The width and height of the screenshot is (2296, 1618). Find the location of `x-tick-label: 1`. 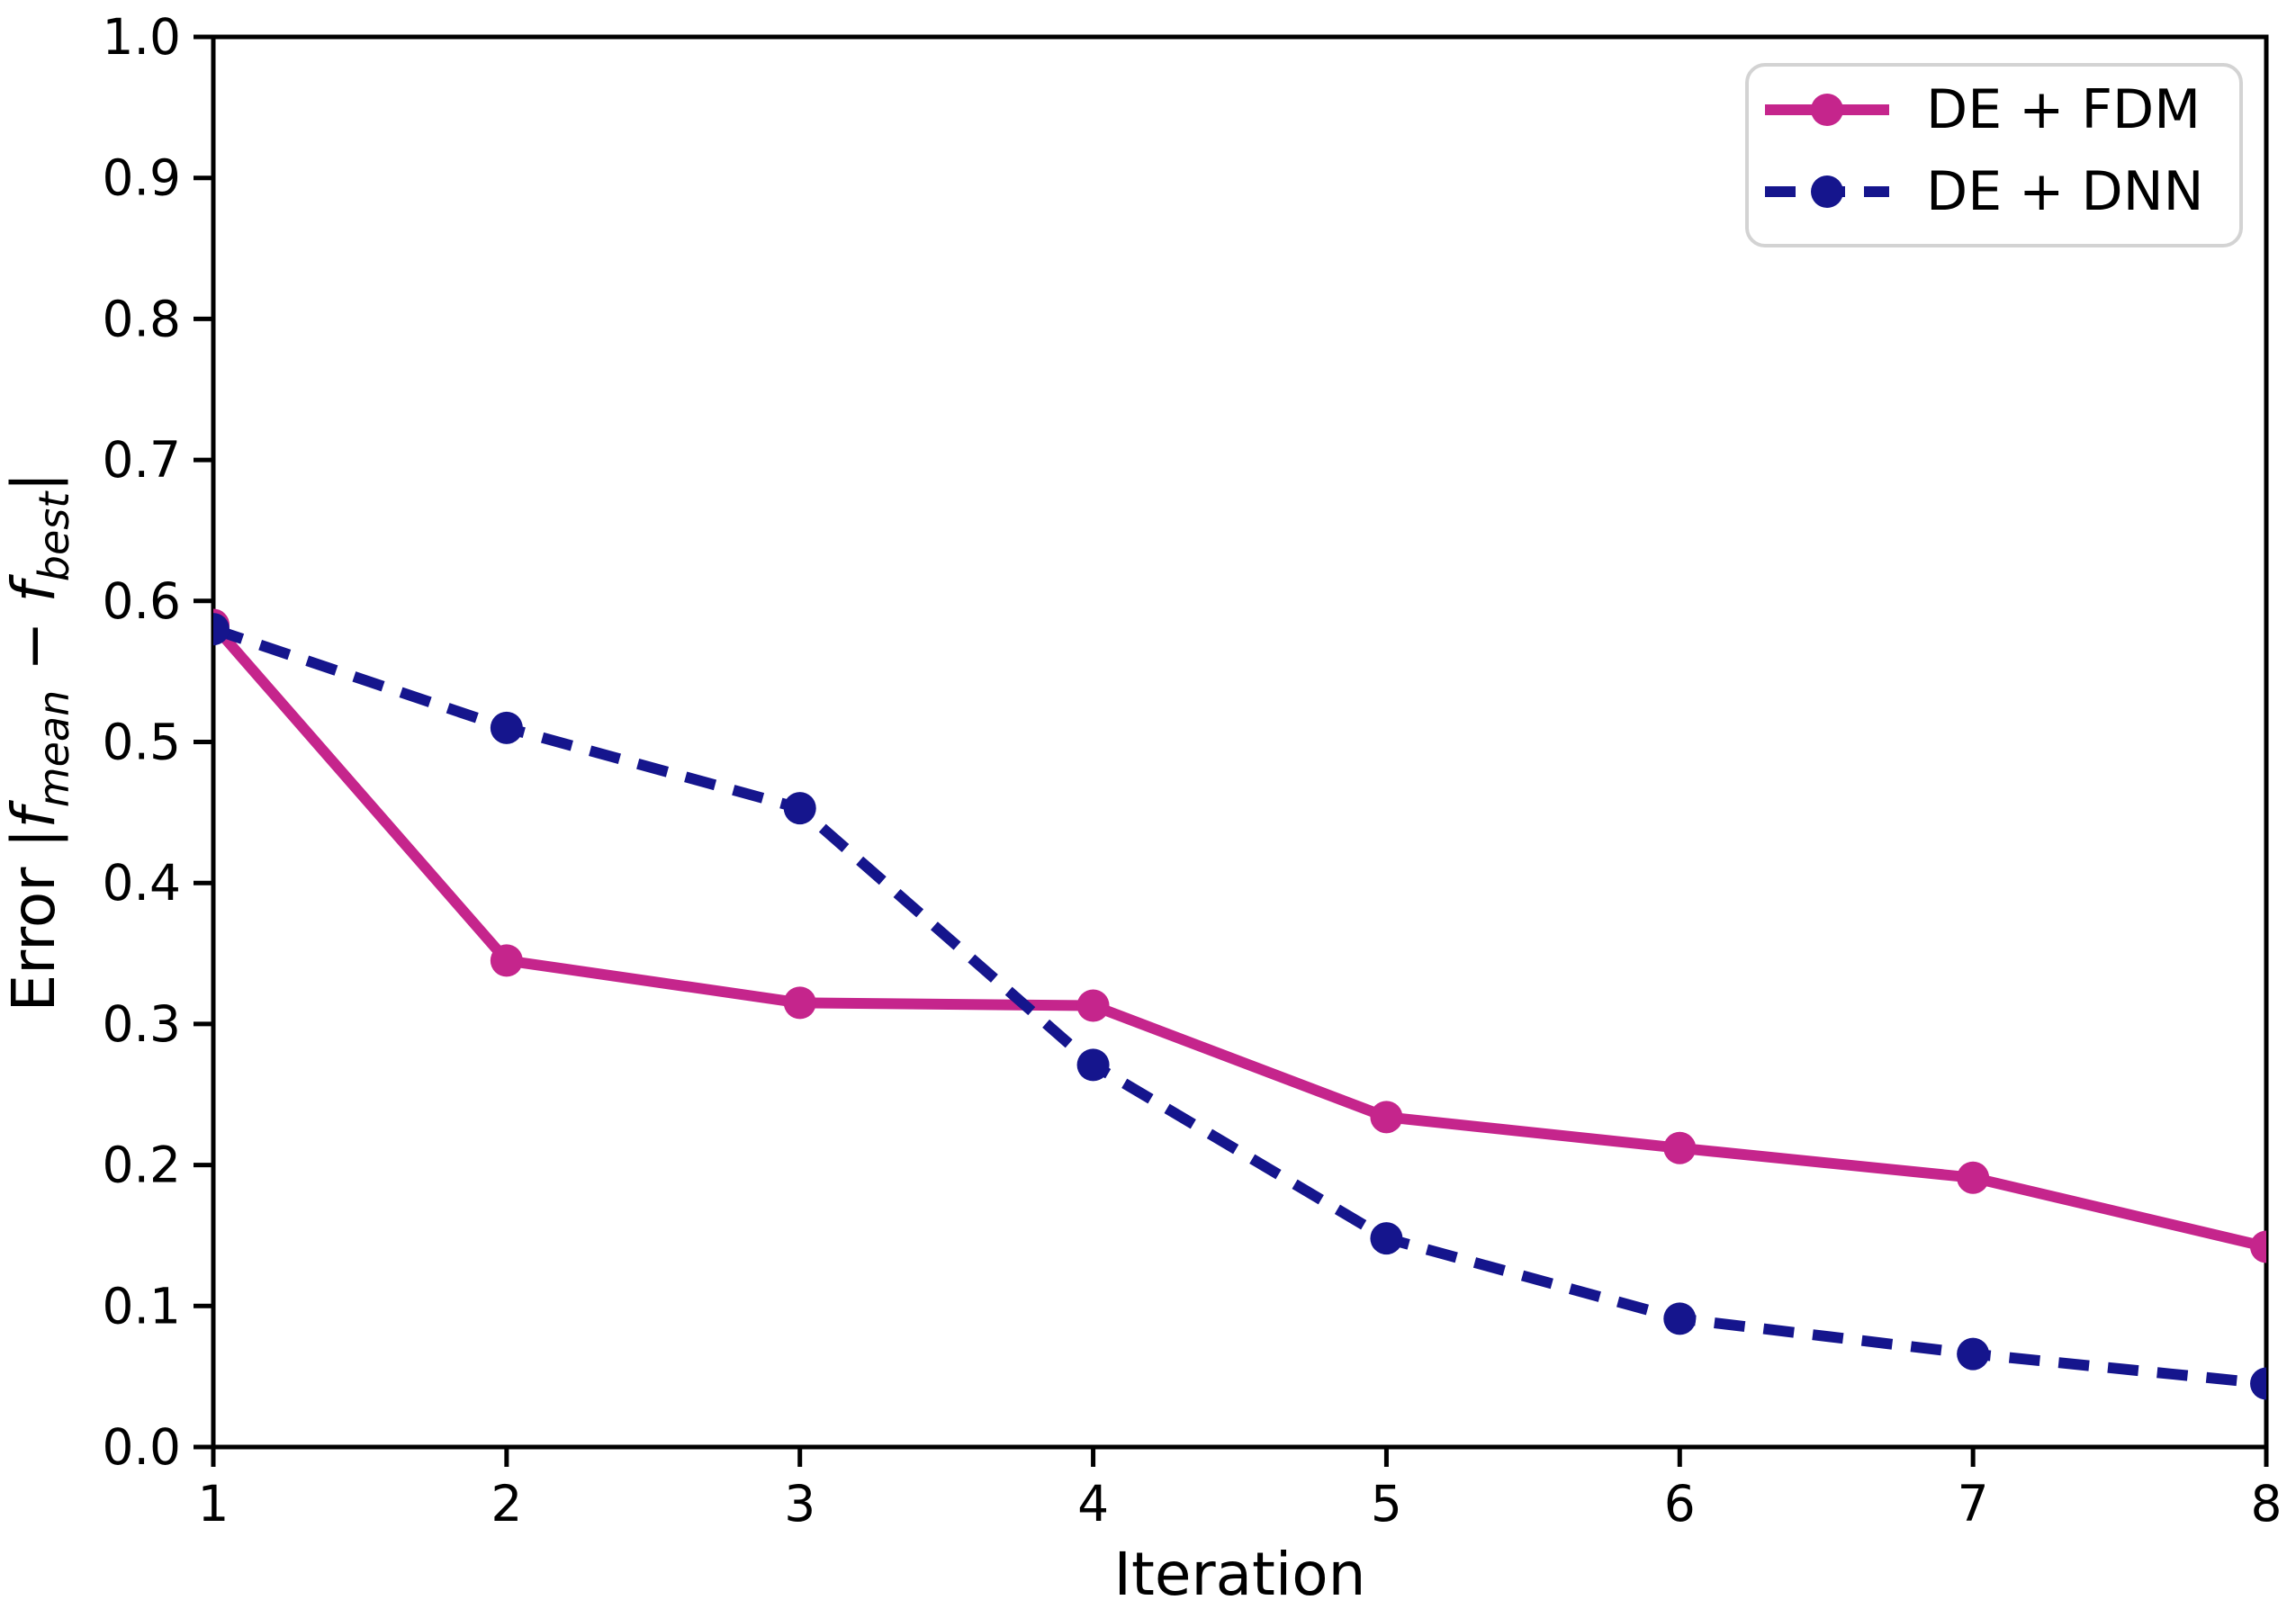

x-tick-label: 1 is located at coordinates (214, 1504).